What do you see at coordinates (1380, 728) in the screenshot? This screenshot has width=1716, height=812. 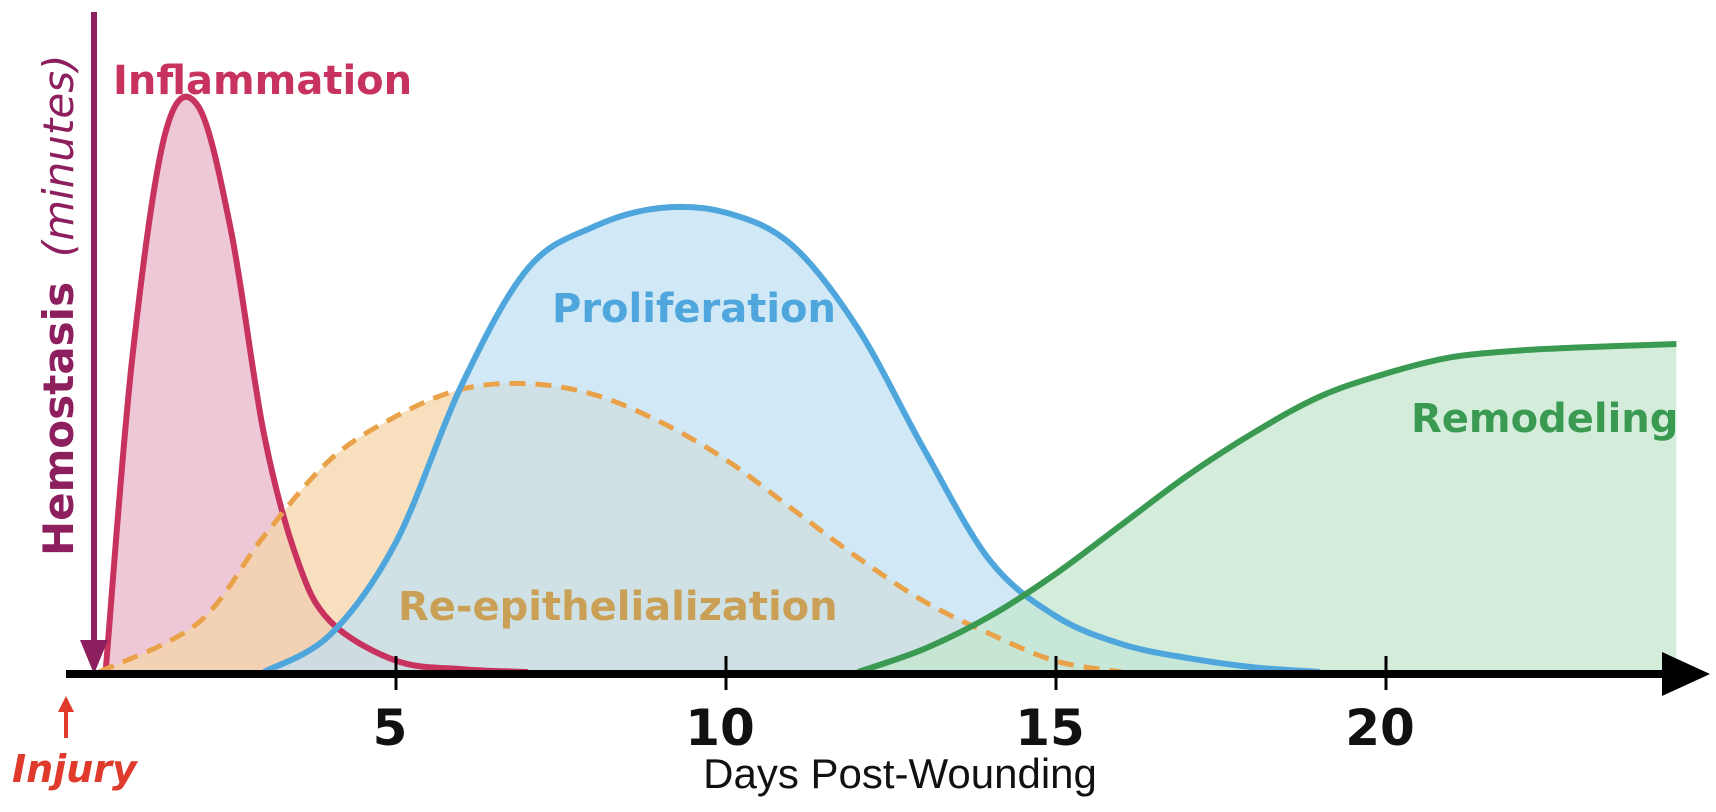 I see `x-tick-label: 20` at bounding box center [1380, 728].